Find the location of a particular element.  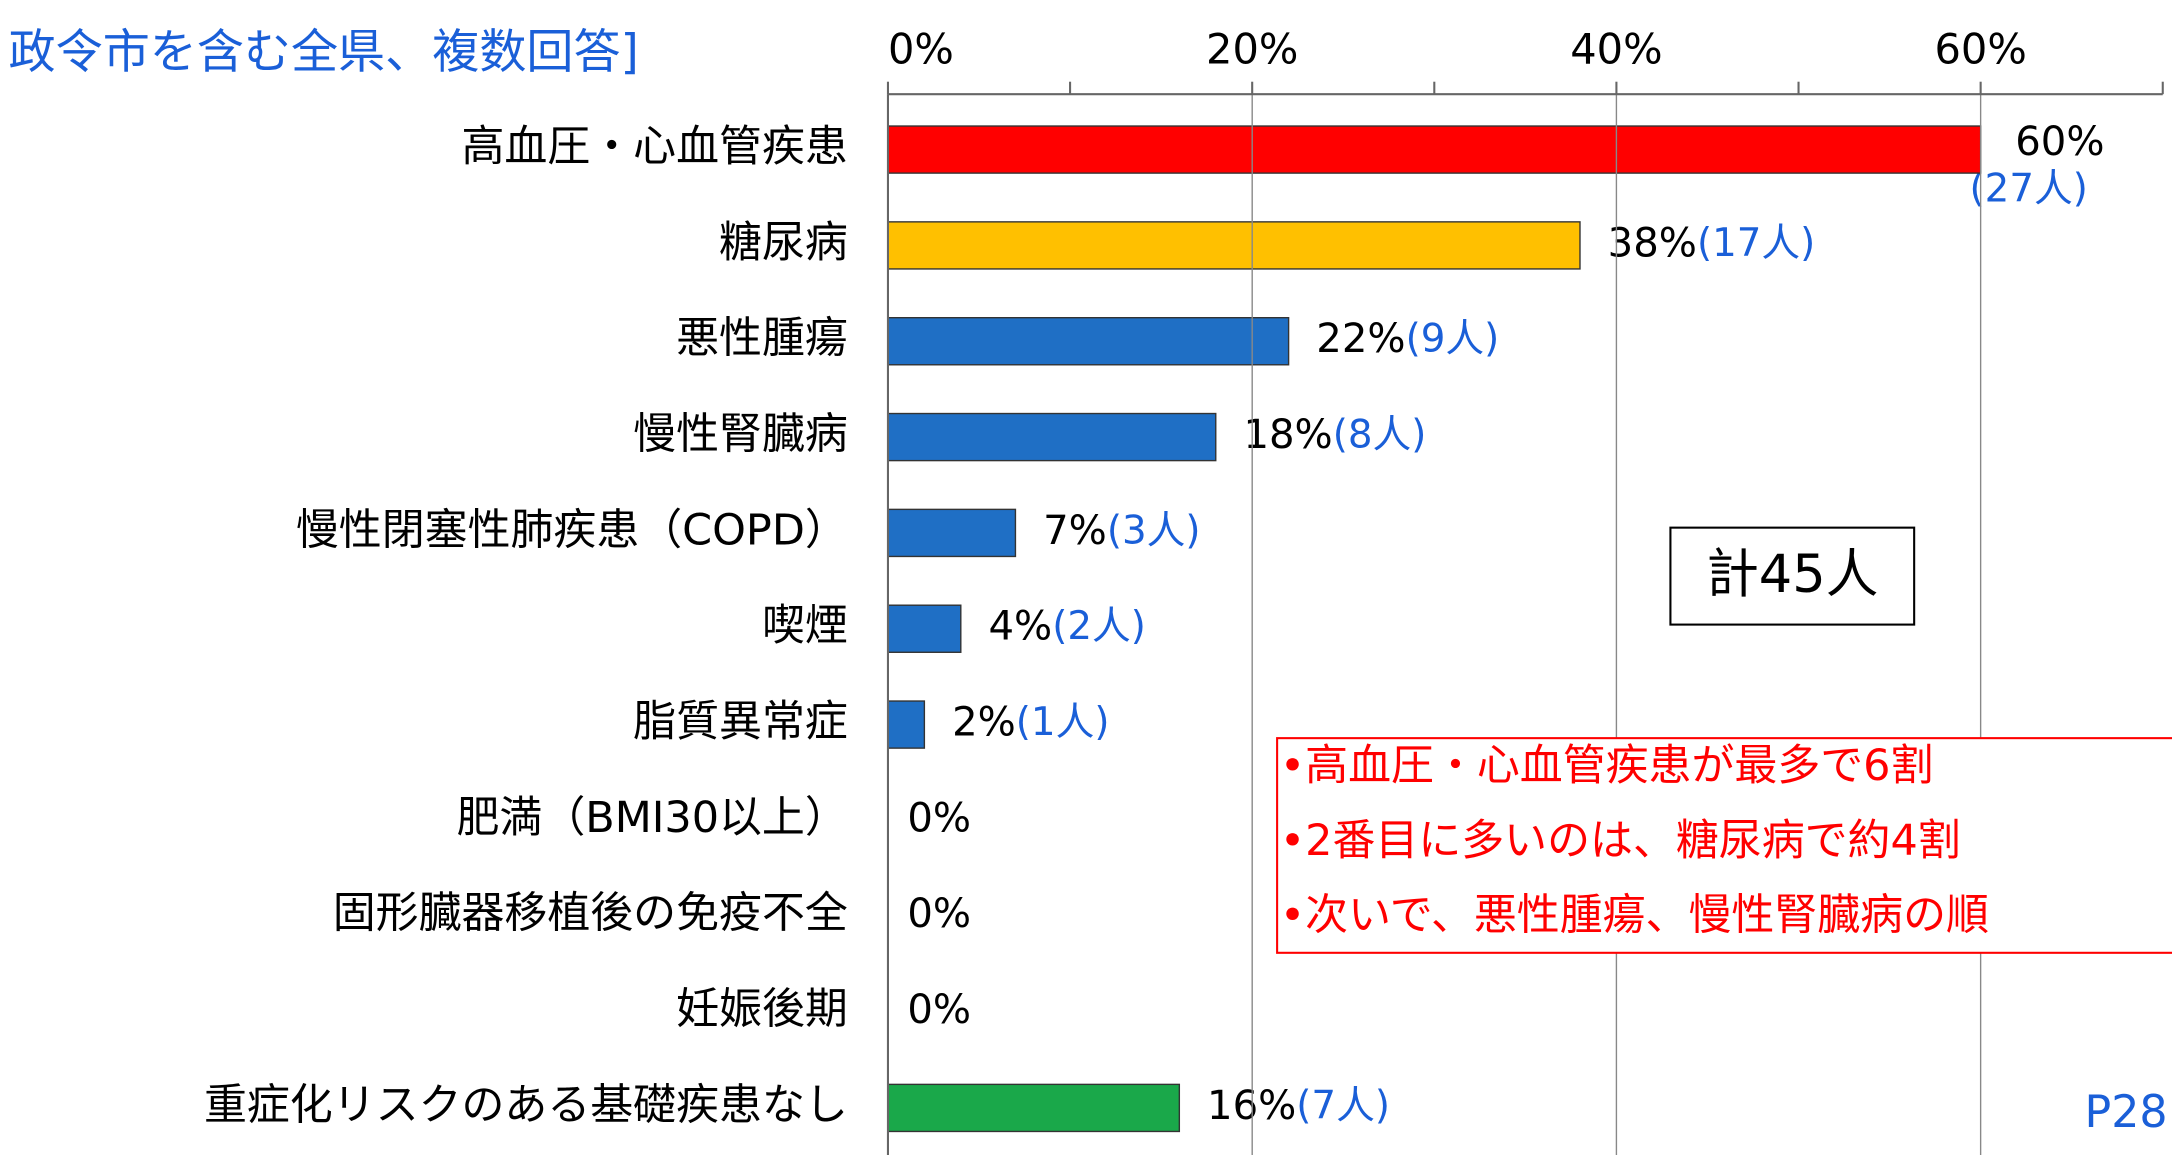

note: •2番目に多いのは、糖尿病で約4割 is located at coordinates (1620, 841).